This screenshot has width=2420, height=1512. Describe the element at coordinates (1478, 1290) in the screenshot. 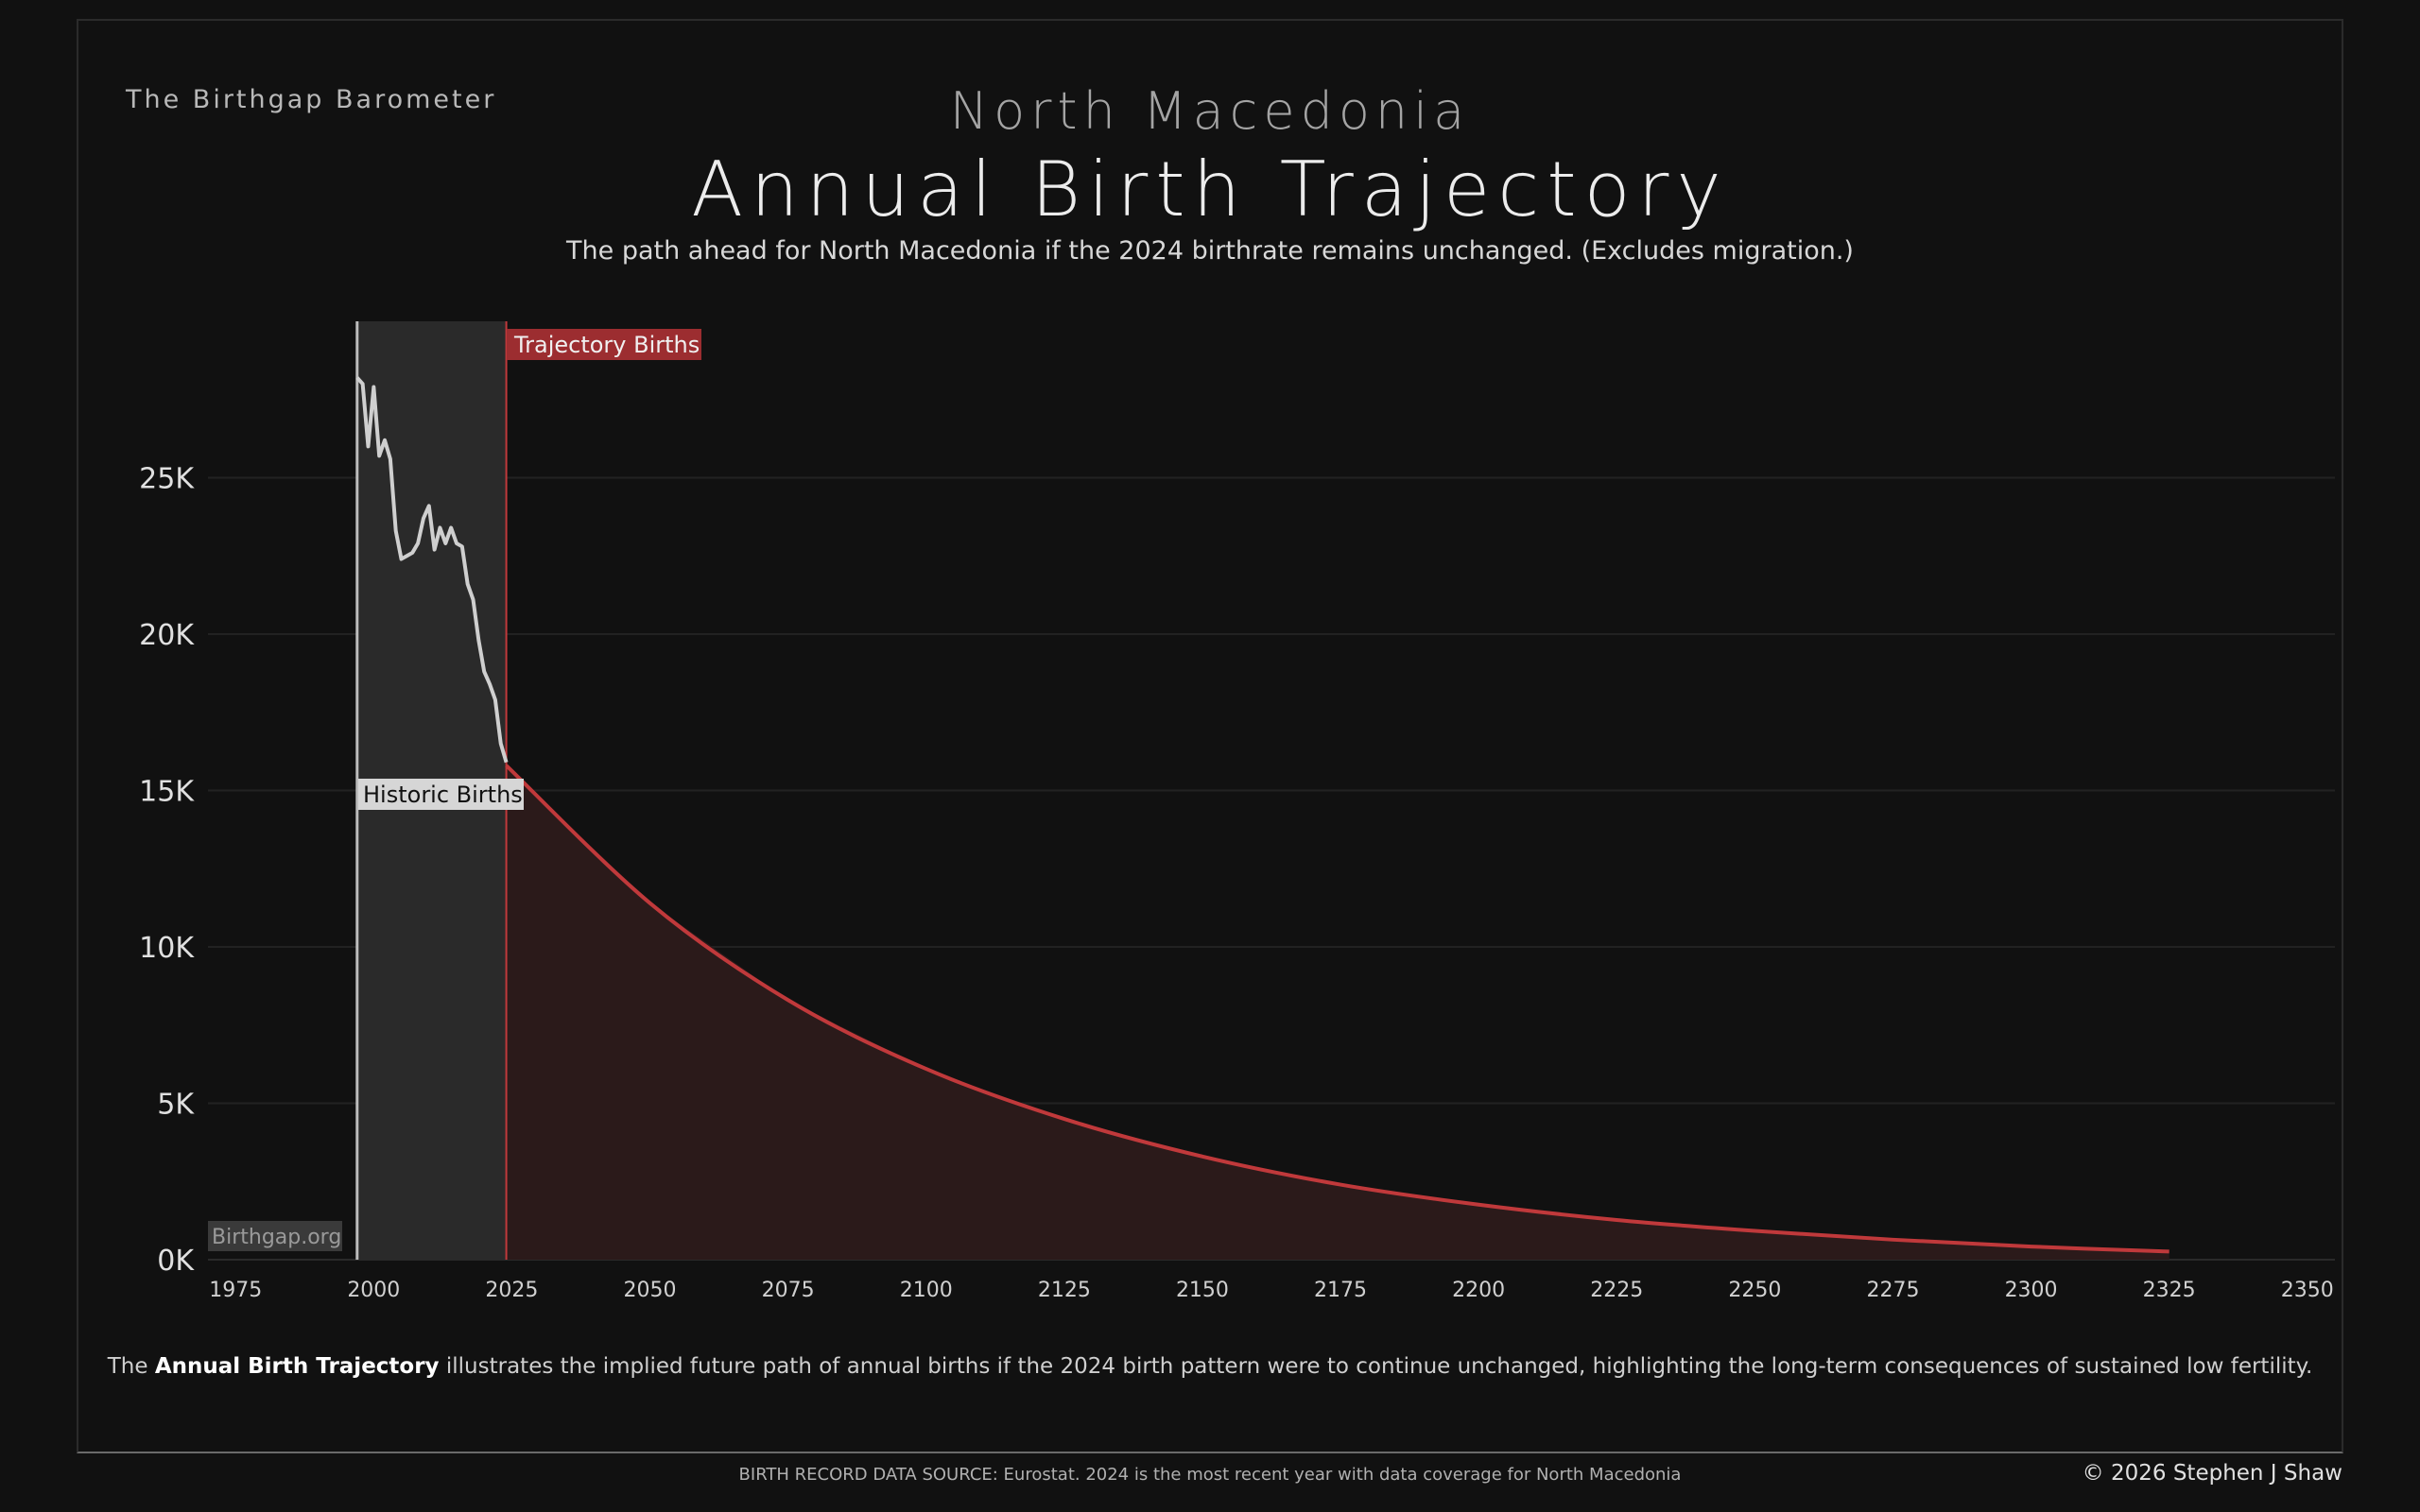

I see `x-tick-label: 2200` at that location.